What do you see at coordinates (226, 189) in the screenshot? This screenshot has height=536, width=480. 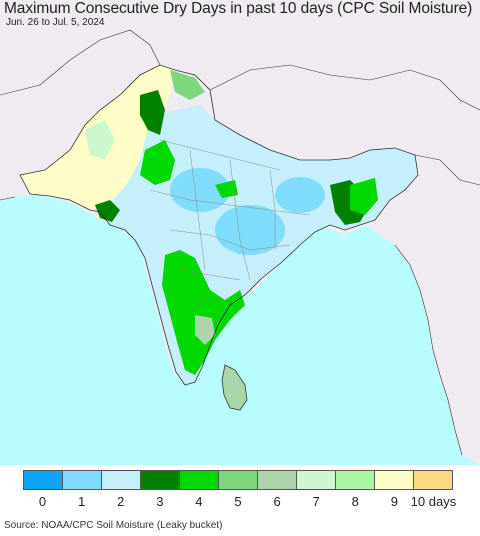 I see `mp-green` at bounding box center [226, 189].